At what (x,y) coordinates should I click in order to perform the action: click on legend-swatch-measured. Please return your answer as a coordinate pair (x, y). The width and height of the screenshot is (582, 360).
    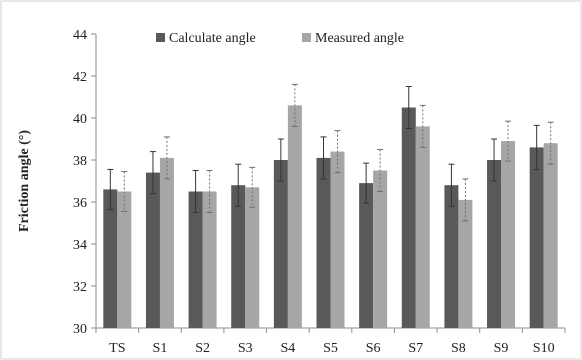
    Looking at the image, I should click on (306, 37).